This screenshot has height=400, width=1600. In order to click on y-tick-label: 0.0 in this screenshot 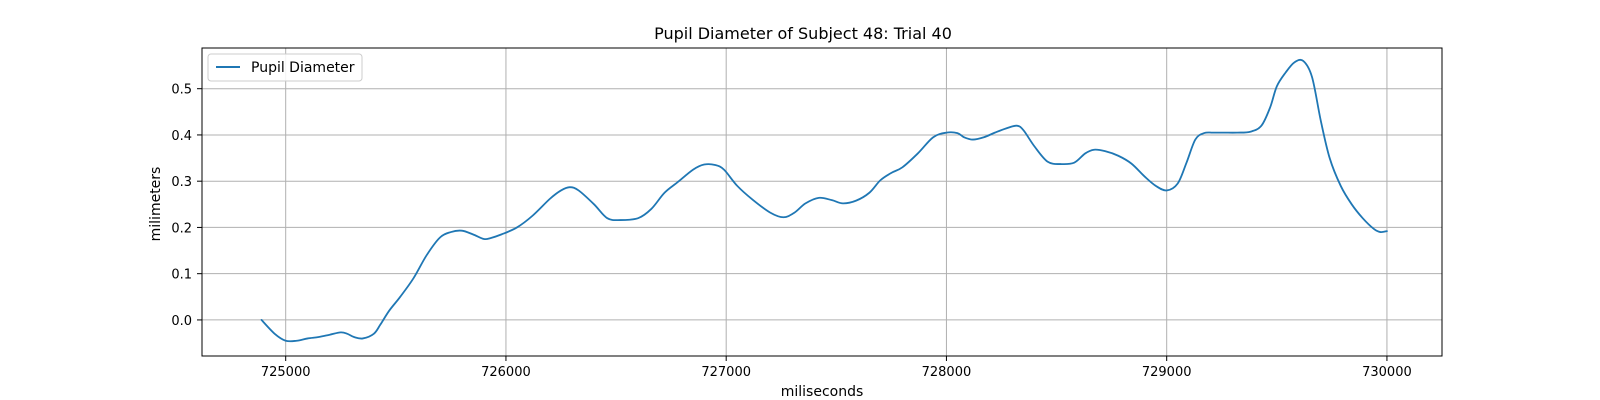, I will do `click(181, 321)`.